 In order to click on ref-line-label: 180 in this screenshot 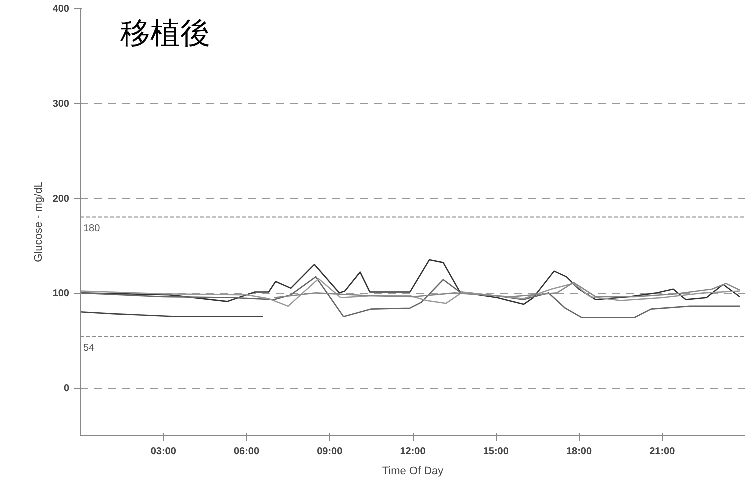, I will do `click(92, 228)`.